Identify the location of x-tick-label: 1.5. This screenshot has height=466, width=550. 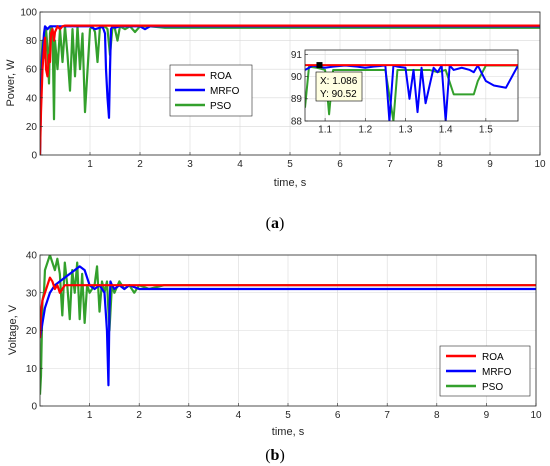
(486, 130).